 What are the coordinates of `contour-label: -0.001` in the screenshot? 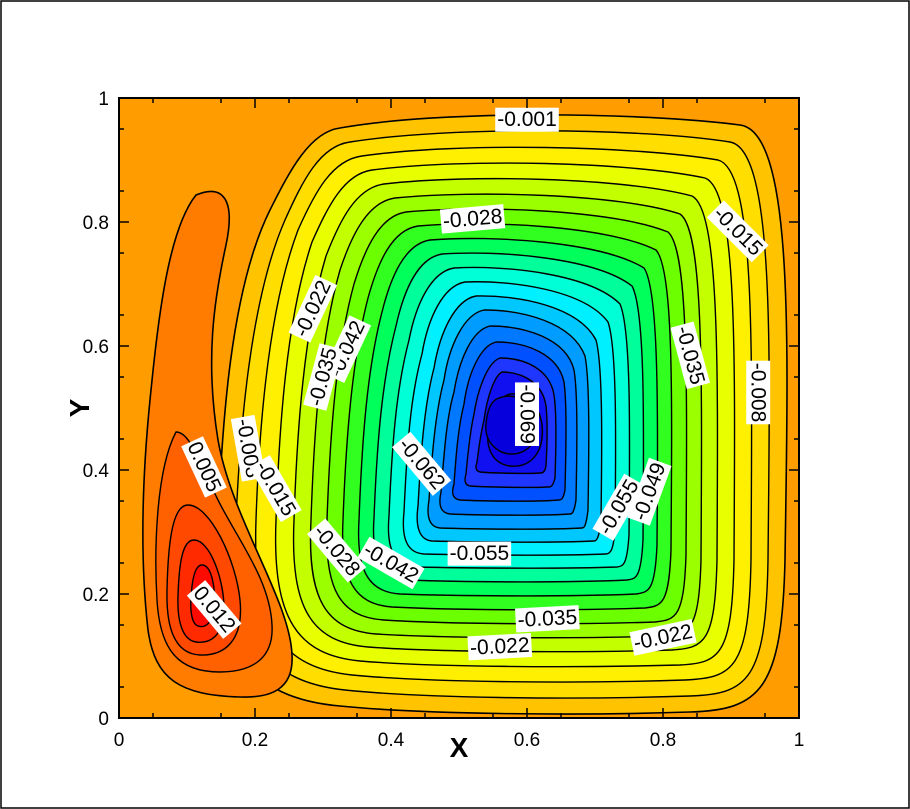 It's located at (527, 119).